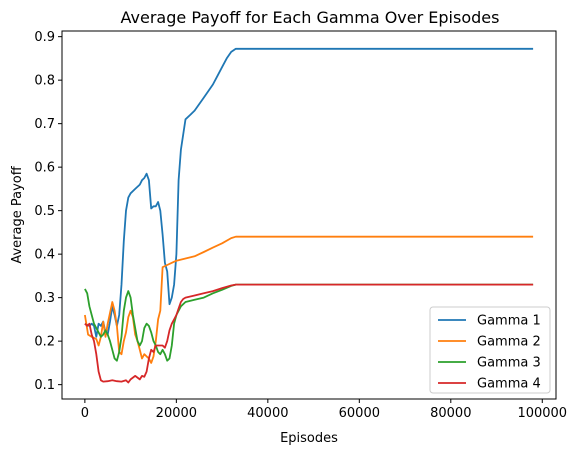 The height and width of the screenshot is (455, 580). Describe the element at coordinates (509, 384) in the screenshot. I see `legend-label-gamma-4: Gamma 4` at that location.